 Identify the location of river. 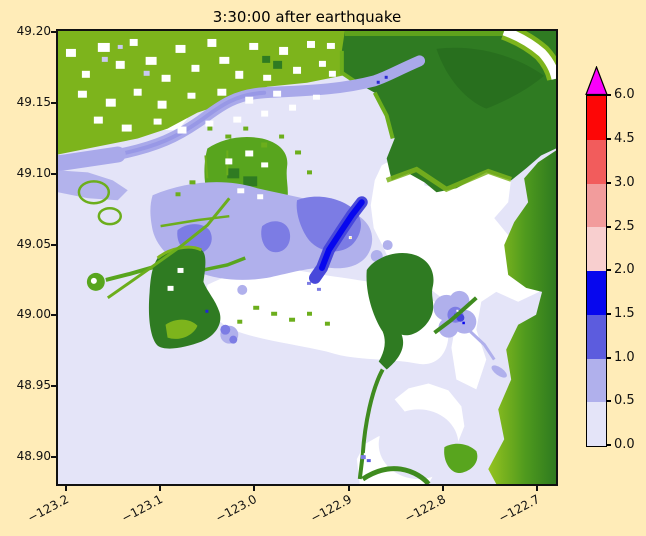
(242, 113).